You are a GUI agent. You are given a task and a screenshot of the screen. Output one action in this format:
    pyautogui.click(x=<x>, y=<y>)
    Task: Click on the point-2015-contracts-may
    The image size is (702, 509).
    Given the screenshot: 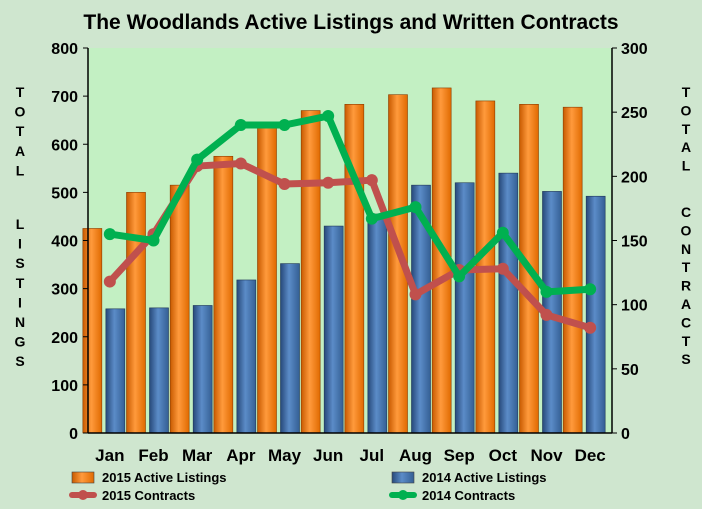 What is the action you would take?
    pyautogui.click(x=284, y=184)
    